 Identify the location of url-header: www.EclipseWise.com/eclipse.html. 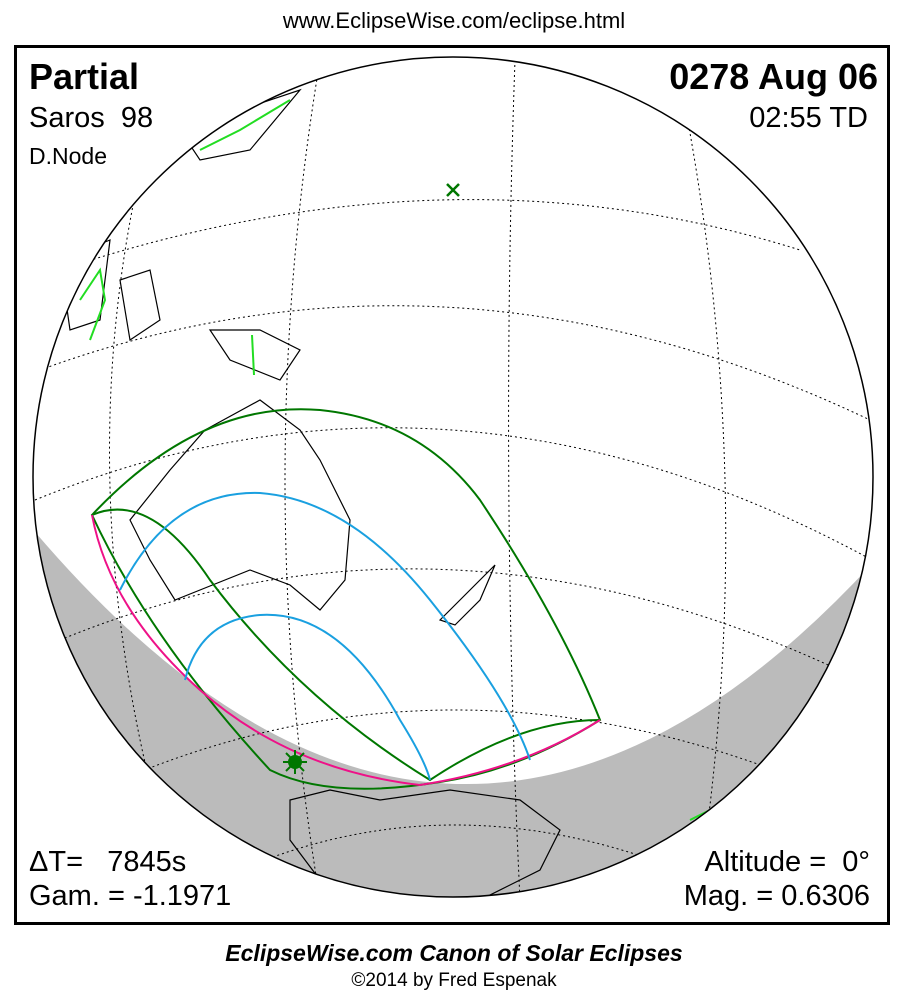
(454, 20).